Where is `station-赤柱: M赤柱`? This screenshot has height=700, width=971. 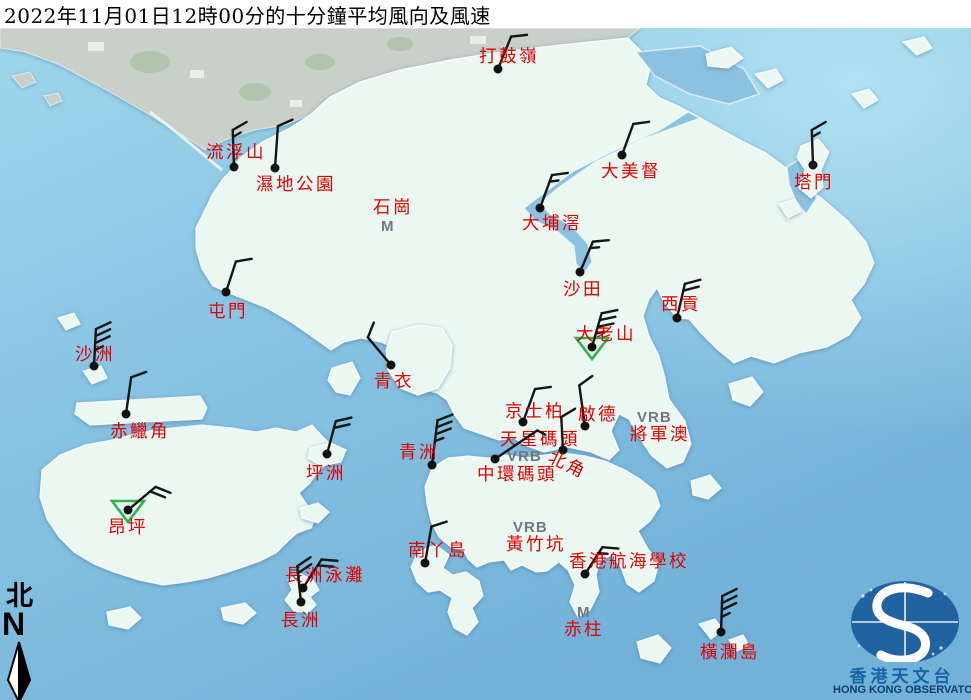 station-赤柱: M赤柱 is located at coordinates (584, 622).